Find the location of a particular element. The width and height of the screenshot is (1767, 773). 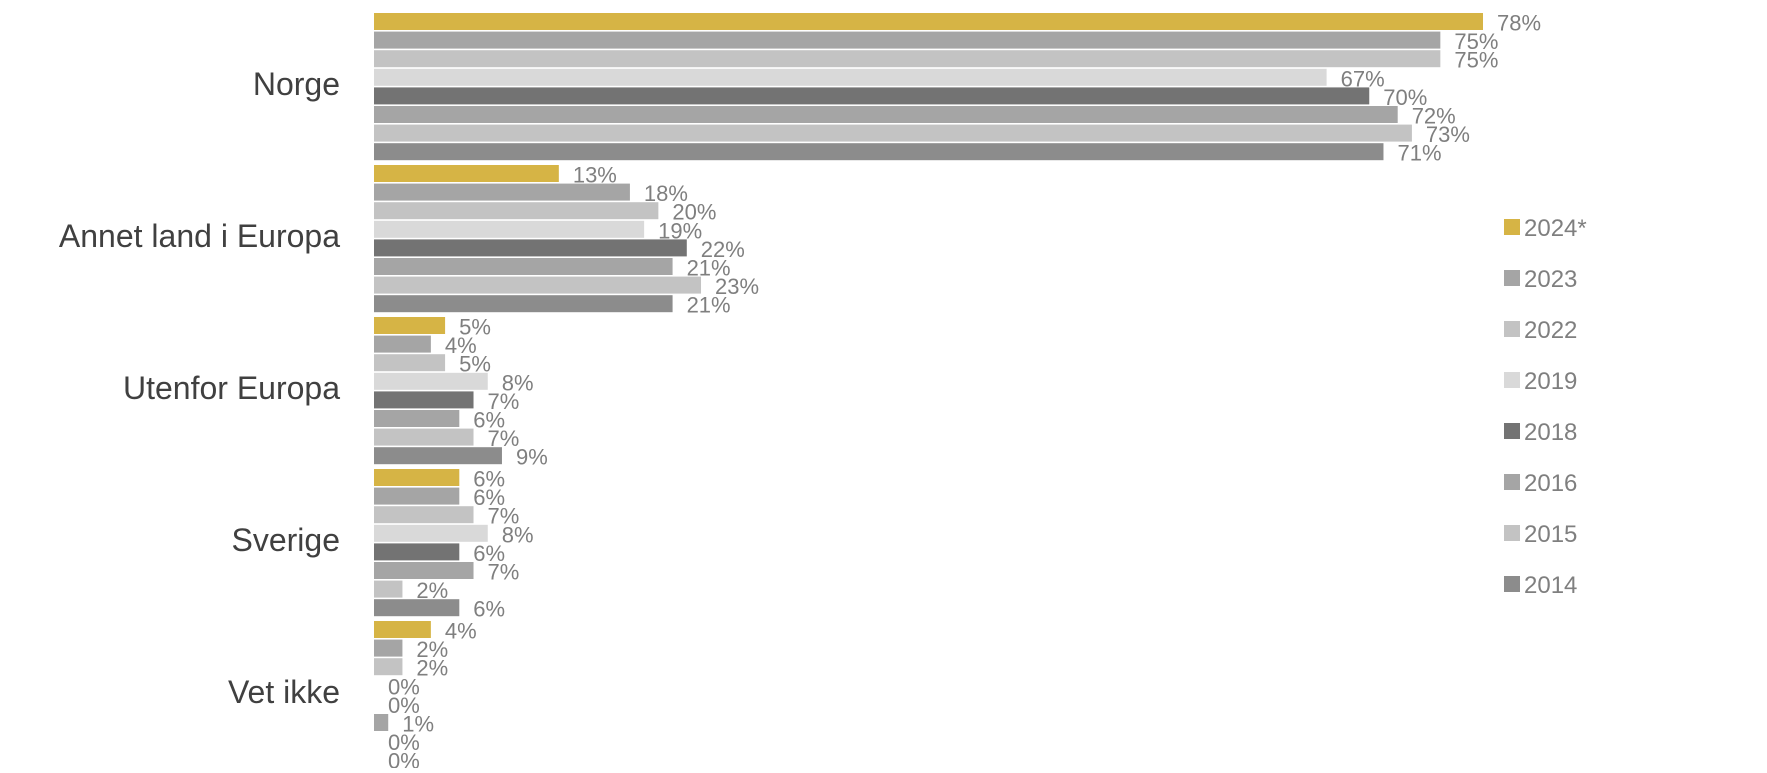

bar-norge-2024 is located at coordinates (928, 21).